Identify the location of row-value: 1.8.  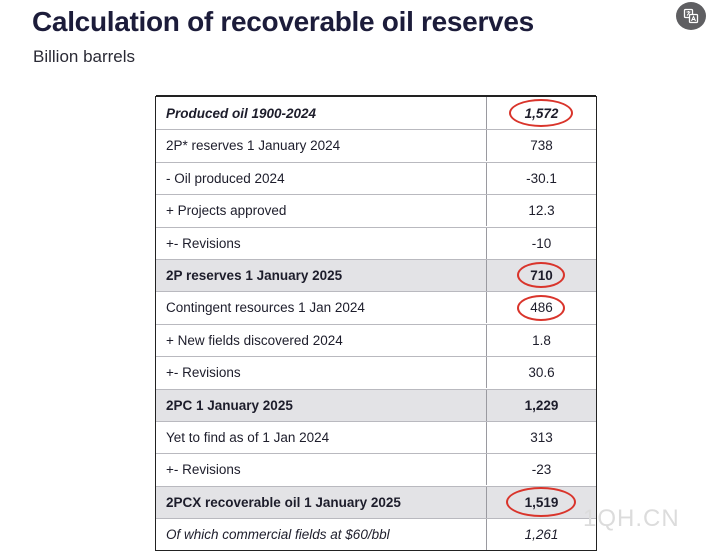
(541, 340).